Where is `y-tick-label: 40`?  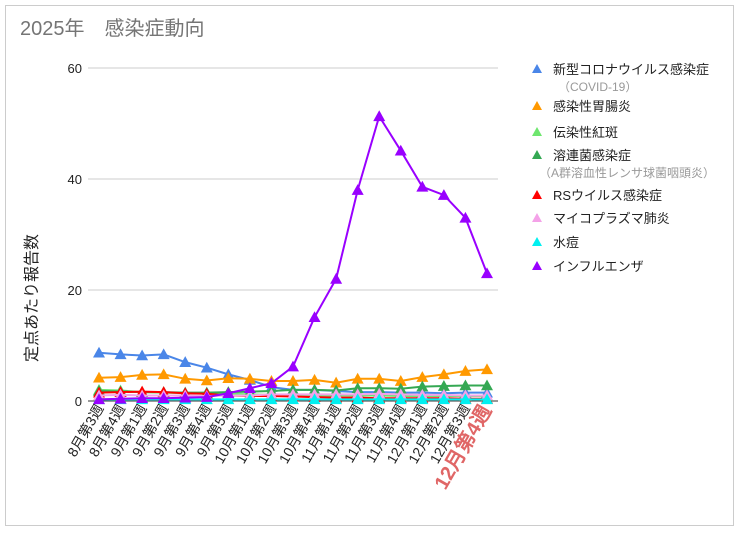
y-tick-label: 40 is located at coordinates (75, 179).